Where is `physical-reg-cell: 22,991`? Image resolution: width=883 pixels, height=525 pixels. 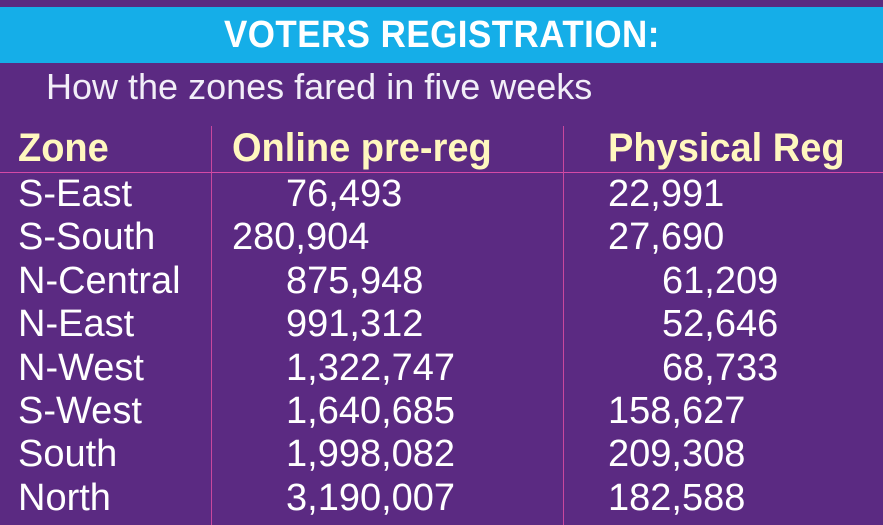
physical-reg-cell: 22,991 is located at coordinates (666, 194).